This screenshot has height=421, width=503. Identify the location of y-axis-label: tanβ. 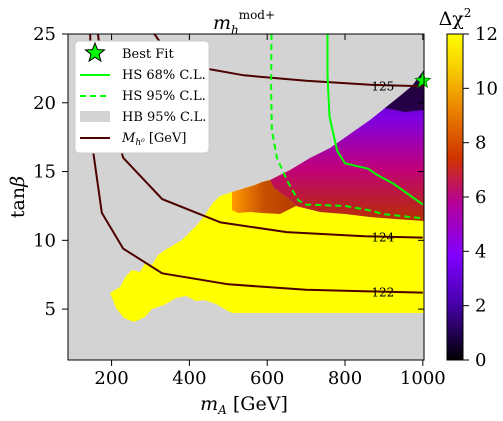
(18, 197).